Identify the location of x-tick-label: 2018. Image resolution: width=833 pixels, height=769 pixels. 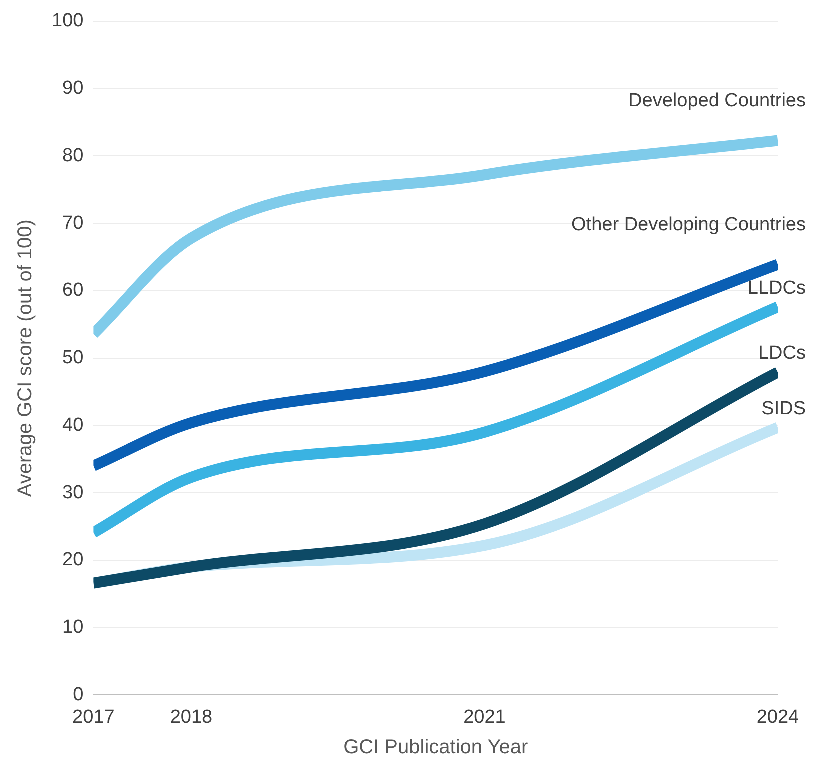
(191, 717).